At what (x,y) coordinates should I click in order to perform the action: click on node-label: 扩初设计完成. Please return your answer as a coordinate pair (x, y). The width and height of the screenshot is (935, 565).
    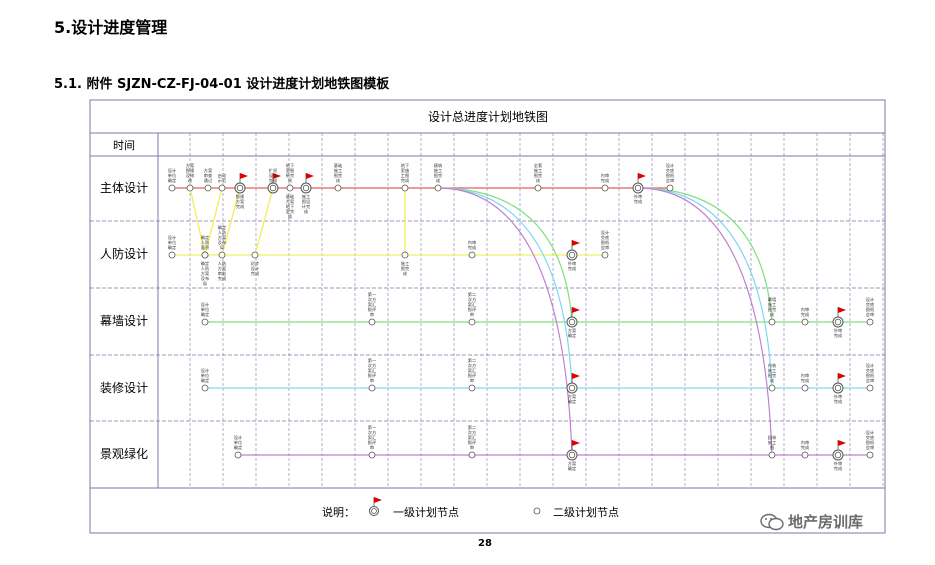
    Looking at the image, I should click on (273, 175).